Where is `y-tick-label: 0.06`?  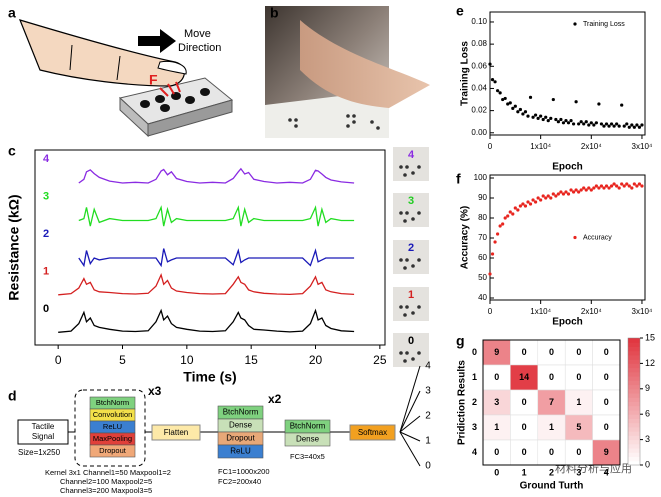
y-tick-label: 0.06 is located at coordinates (479, 65).